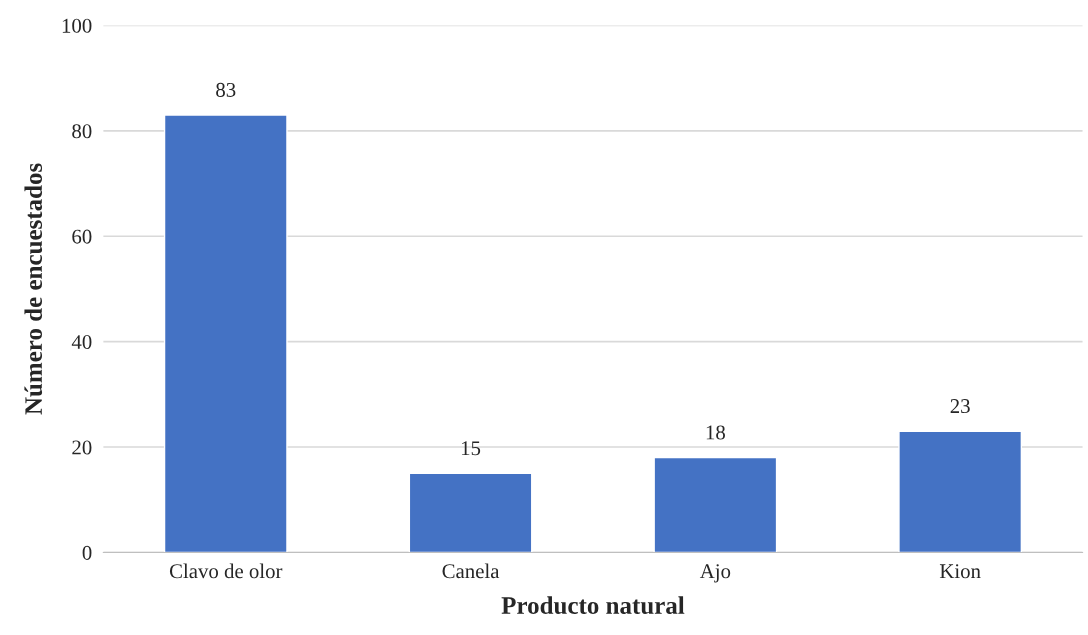 Image resolution: width=1088 pixels, height=635 pixels. Describe the element at coordinates (82, 447) in the screenshot. I see `y-tick-label: 20` at that location.